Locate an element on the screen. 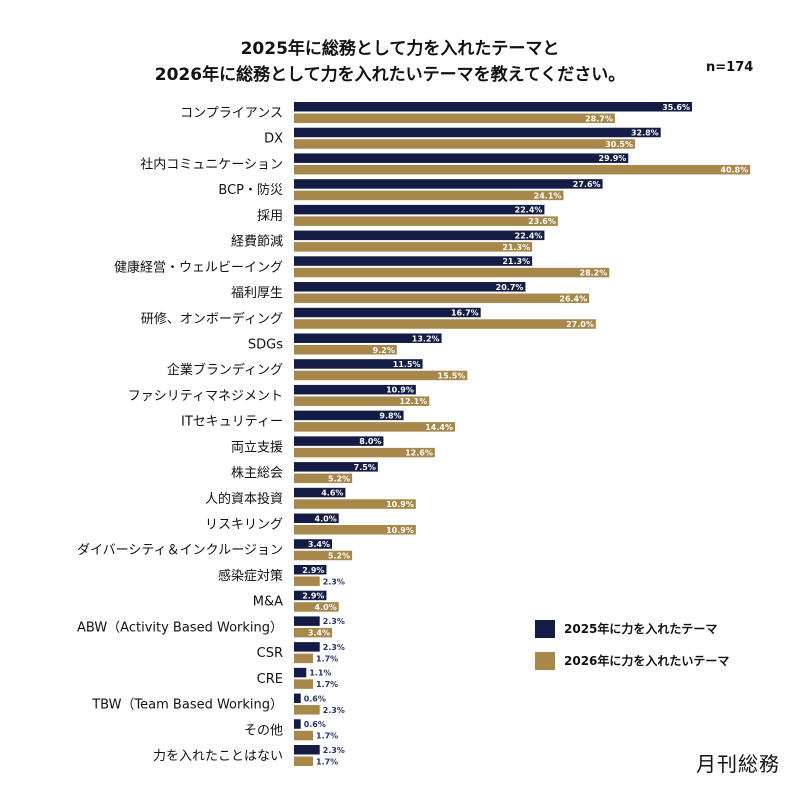 Image resolution: width=800 pixels, height=800 pixels. data-label: 26.4% is located at coordinates (573, 298).